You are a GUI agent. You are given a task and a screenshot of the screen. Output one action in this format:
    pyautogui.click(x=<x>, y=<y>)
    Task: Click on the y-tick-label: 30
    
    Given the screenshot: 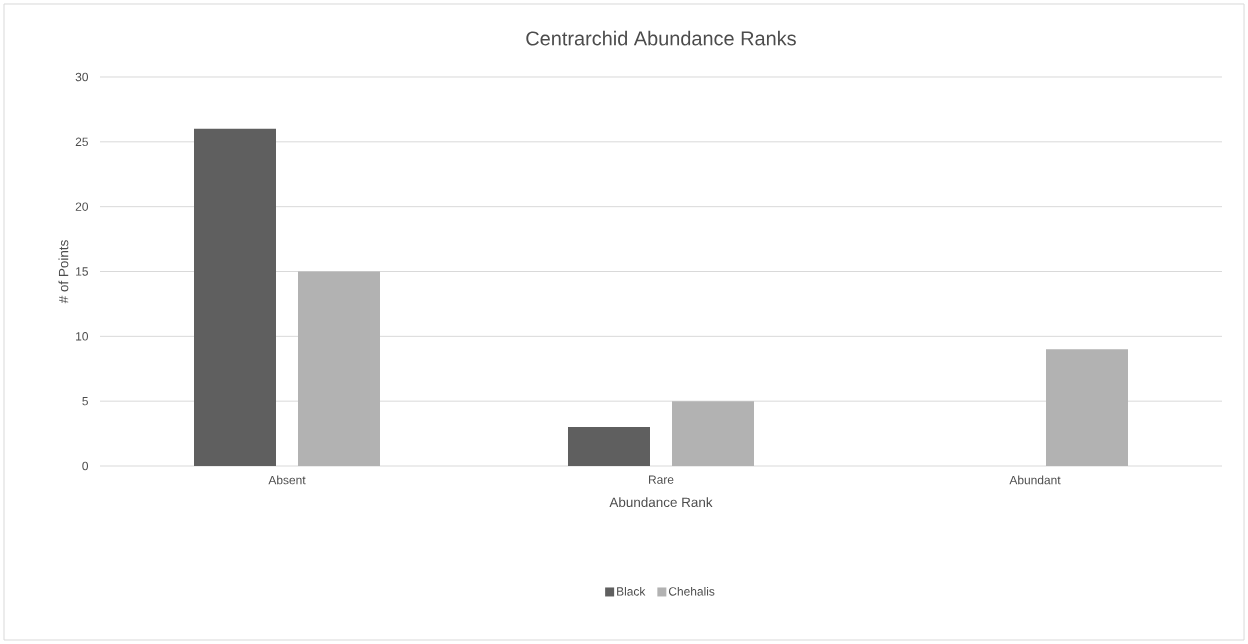 What is the action you would take?
    pyautogui.click(x=82, y=77)
    